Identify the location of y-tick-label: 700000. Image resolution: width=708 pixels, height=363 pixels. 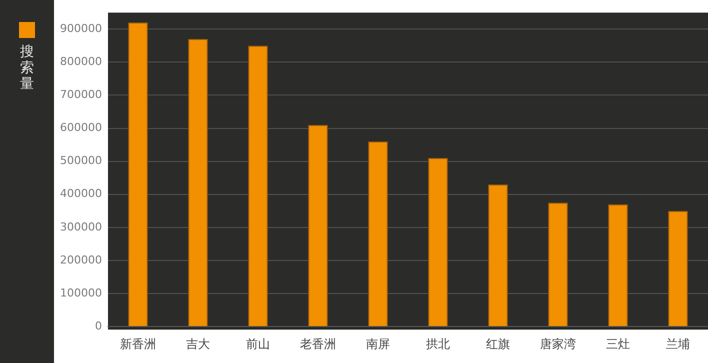
(81, 95).